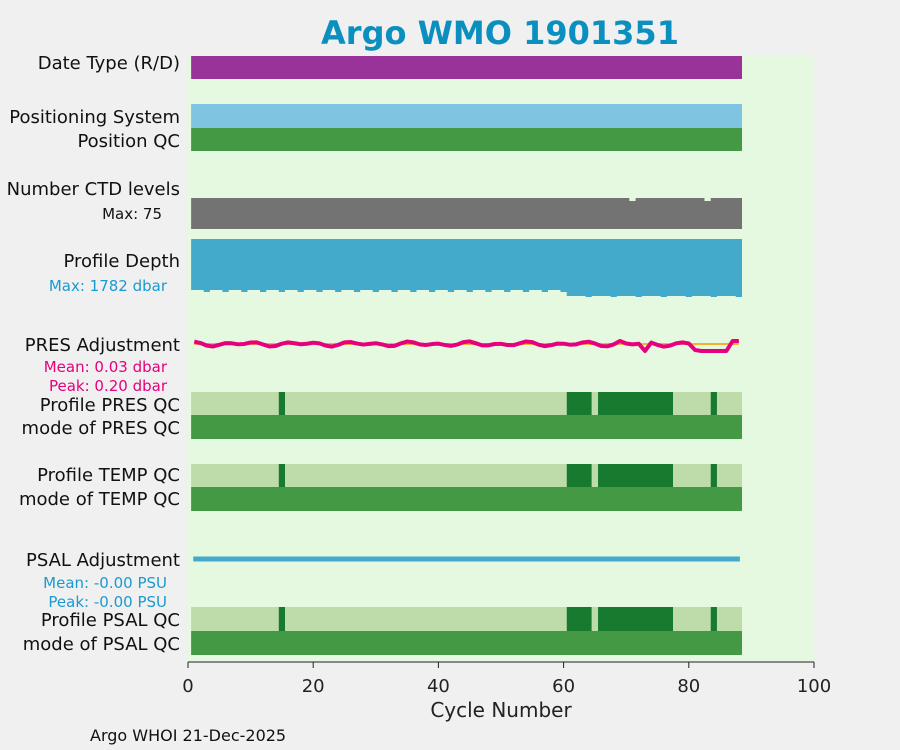 The height and width of the screenshot is (750, 900). What do you see at coordinates (467, 427) in the screenshot?
I see `mode-pres-qc-bar` at bounding box center [467, 427].